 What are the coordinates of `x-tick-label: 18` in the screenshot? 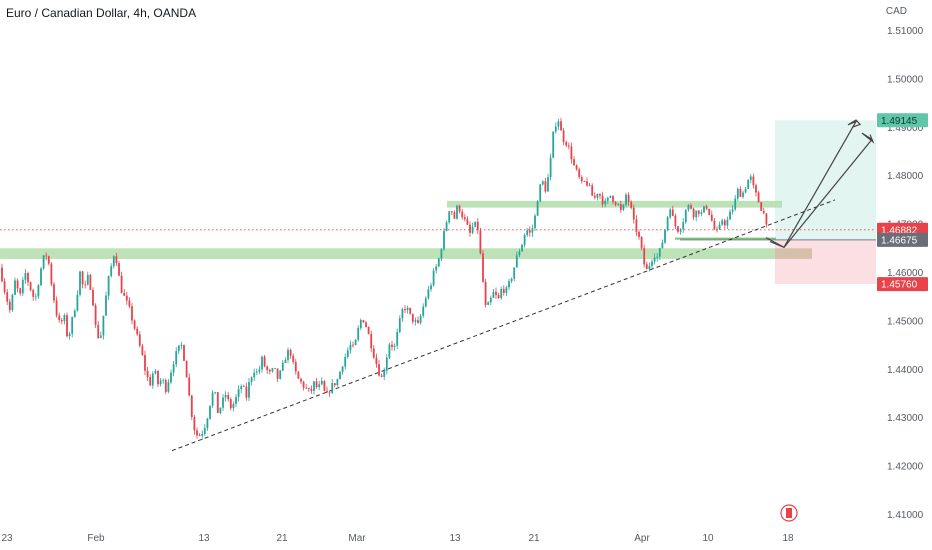 It's located at (788, 538).